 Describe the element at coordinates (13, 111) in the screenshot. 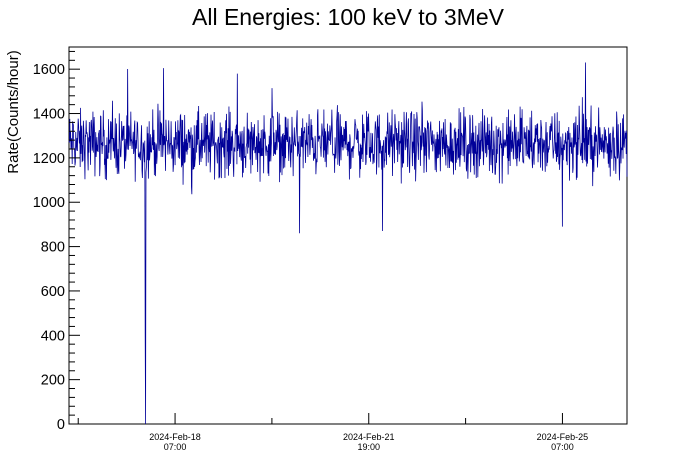

I see `y-axis-label: Rate(Counts/hour)` at that location.